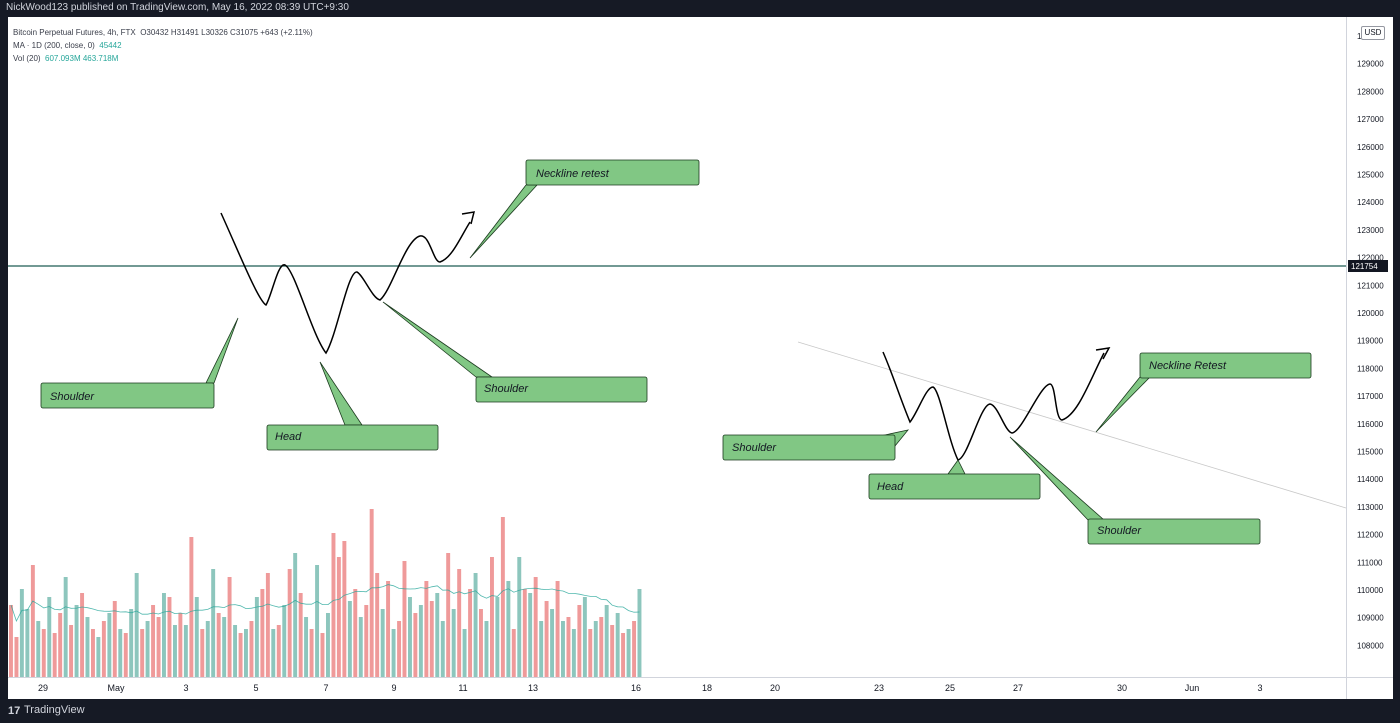  Describe the element at coordinates (1370, 396) in the screenshot. I see `price-tick-label: 117000` at that location.